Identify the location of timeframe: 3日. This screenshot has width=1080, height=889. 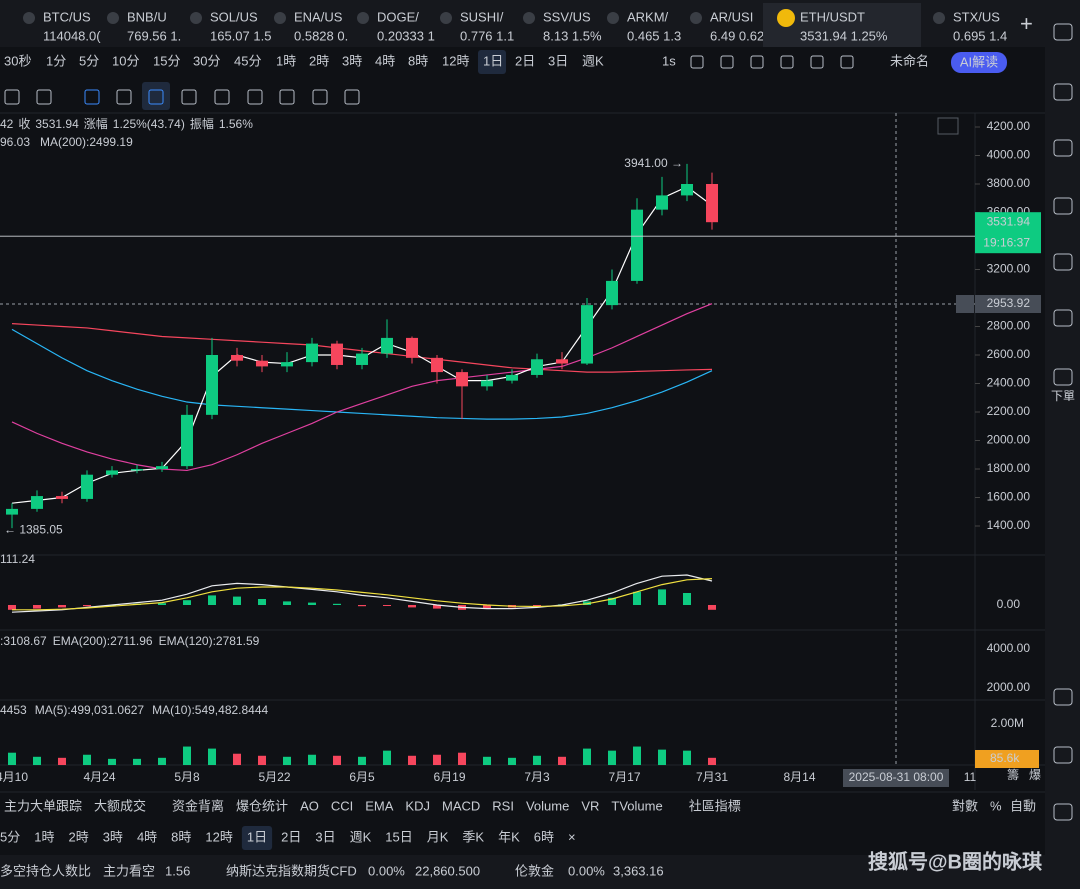
(558, 60).